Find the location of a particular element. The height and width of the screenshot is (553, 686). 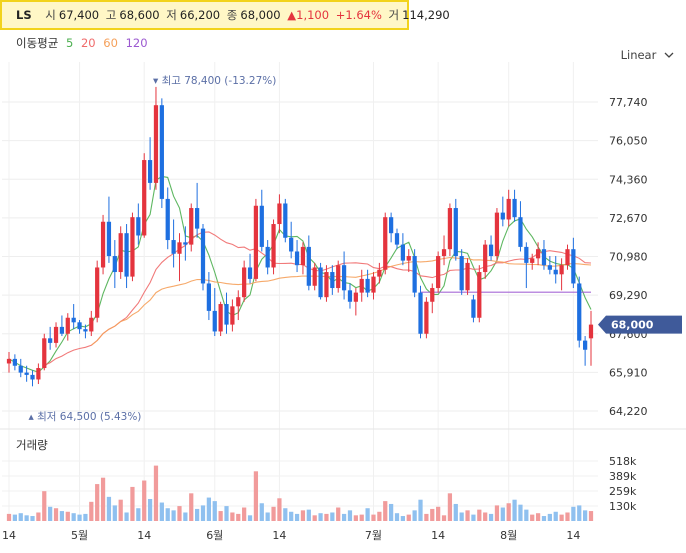

price-tick-label: 76,050 is located at coordinates (628, 141).